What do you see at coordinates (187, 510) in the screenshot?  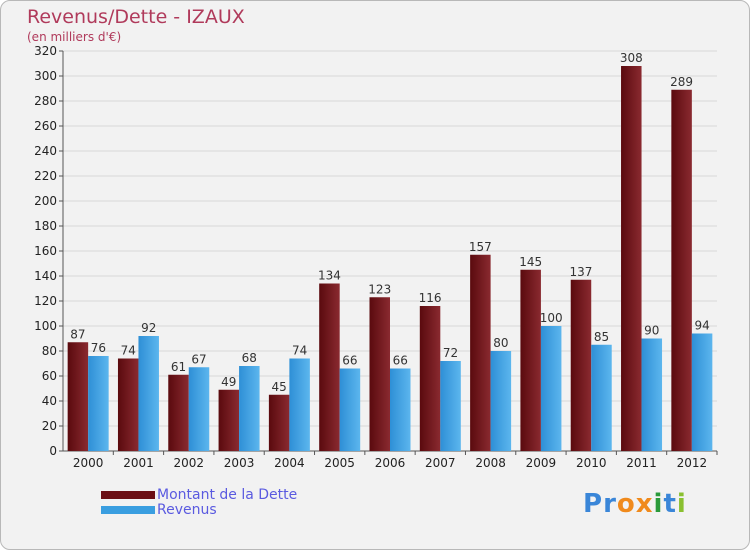 I see `legend-label-revenus: Revenus` at bounding box center [187, 510].